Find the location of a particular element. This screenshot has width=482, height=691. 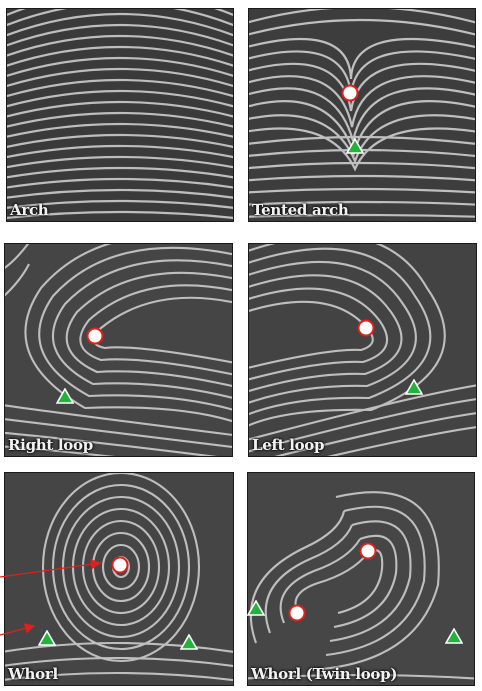

fingerprint-tented-arch: Tented arch is located at coordinates (362, 115).